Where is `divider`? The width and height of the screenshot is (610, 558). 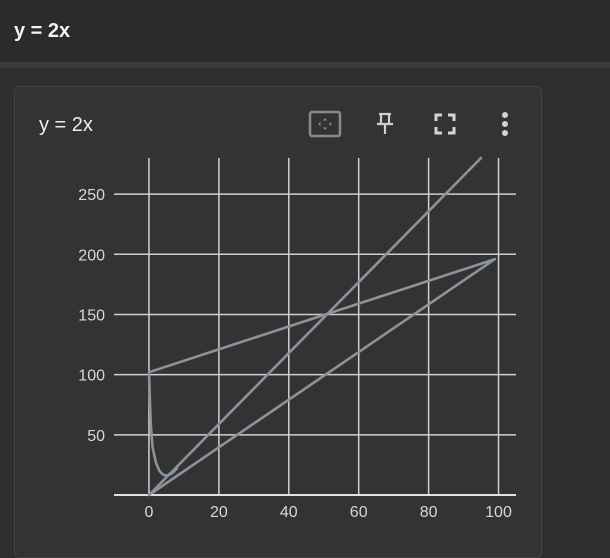
divider is located at coordinates (305, 65).